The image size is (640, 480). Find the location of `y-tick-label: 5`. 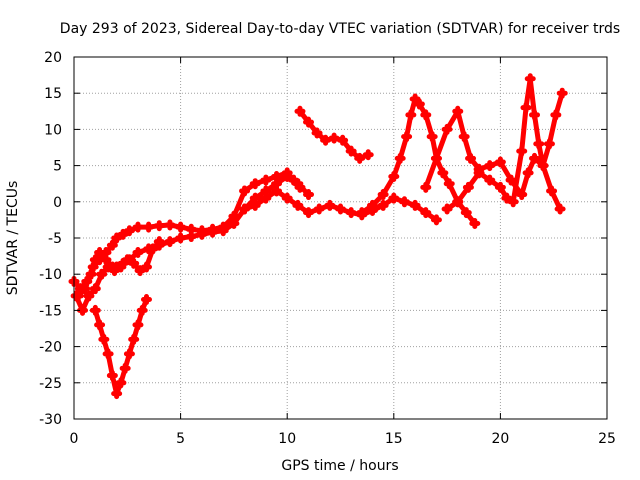

y-tick-label: 5 is located at coordinates (57, 167).